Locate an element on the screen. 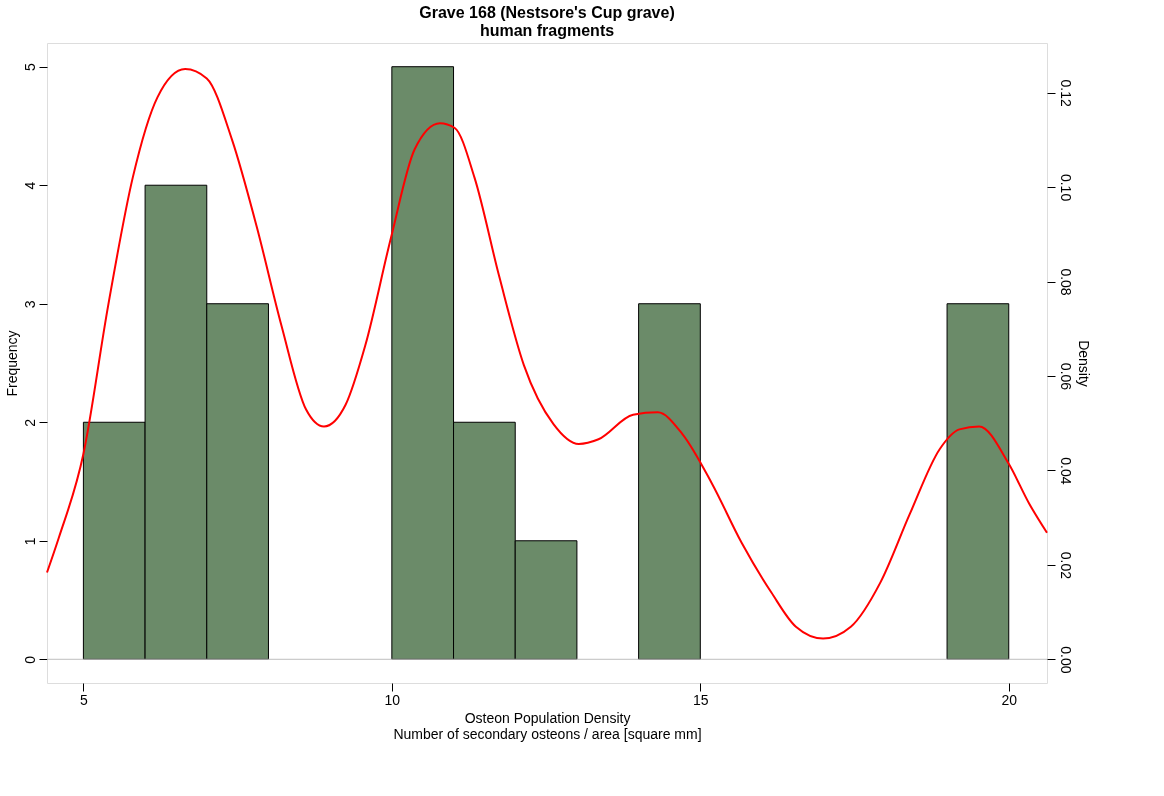  x-tick-label: 15 is located at coordinates (701, 699).